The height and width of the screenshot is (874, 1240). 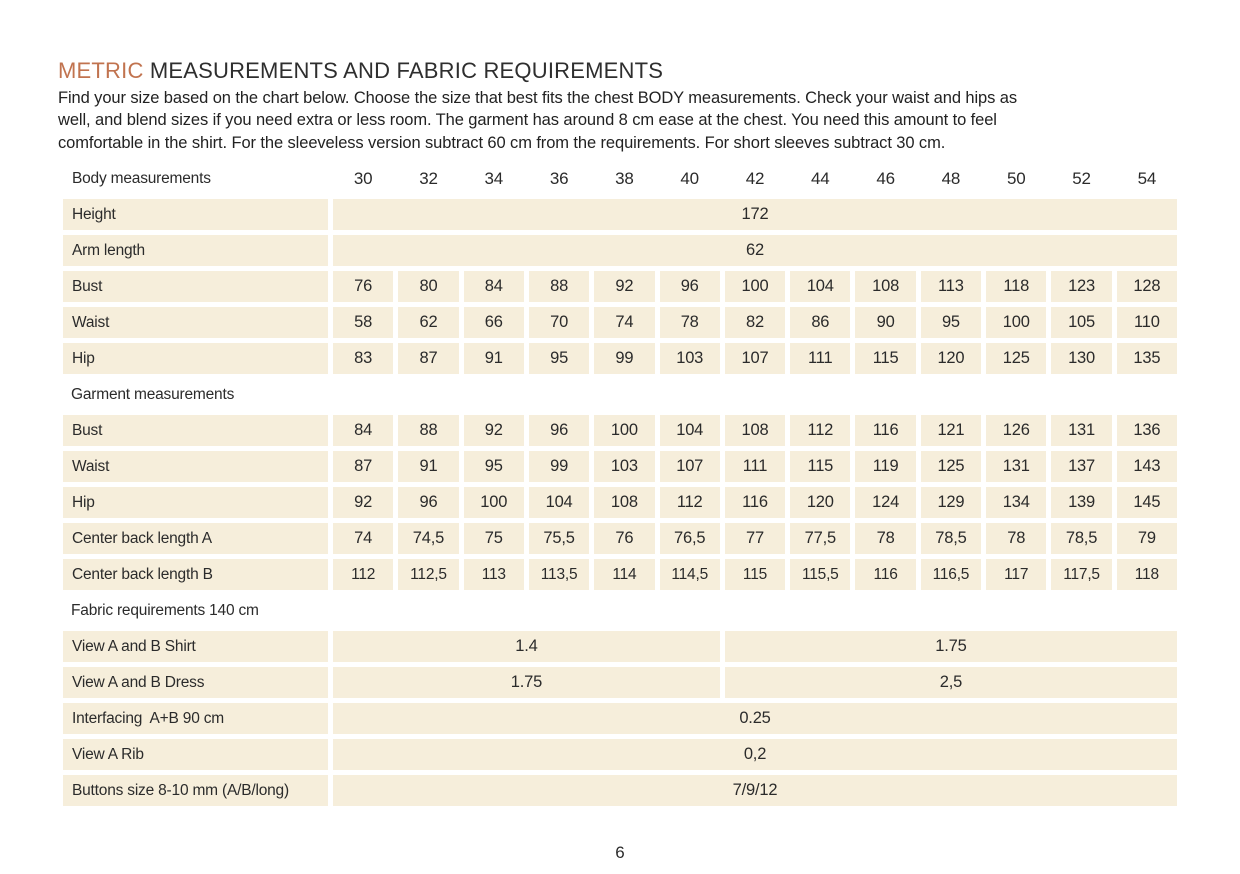 I want to click on value-cell: 84, so click(x=363, y=431).